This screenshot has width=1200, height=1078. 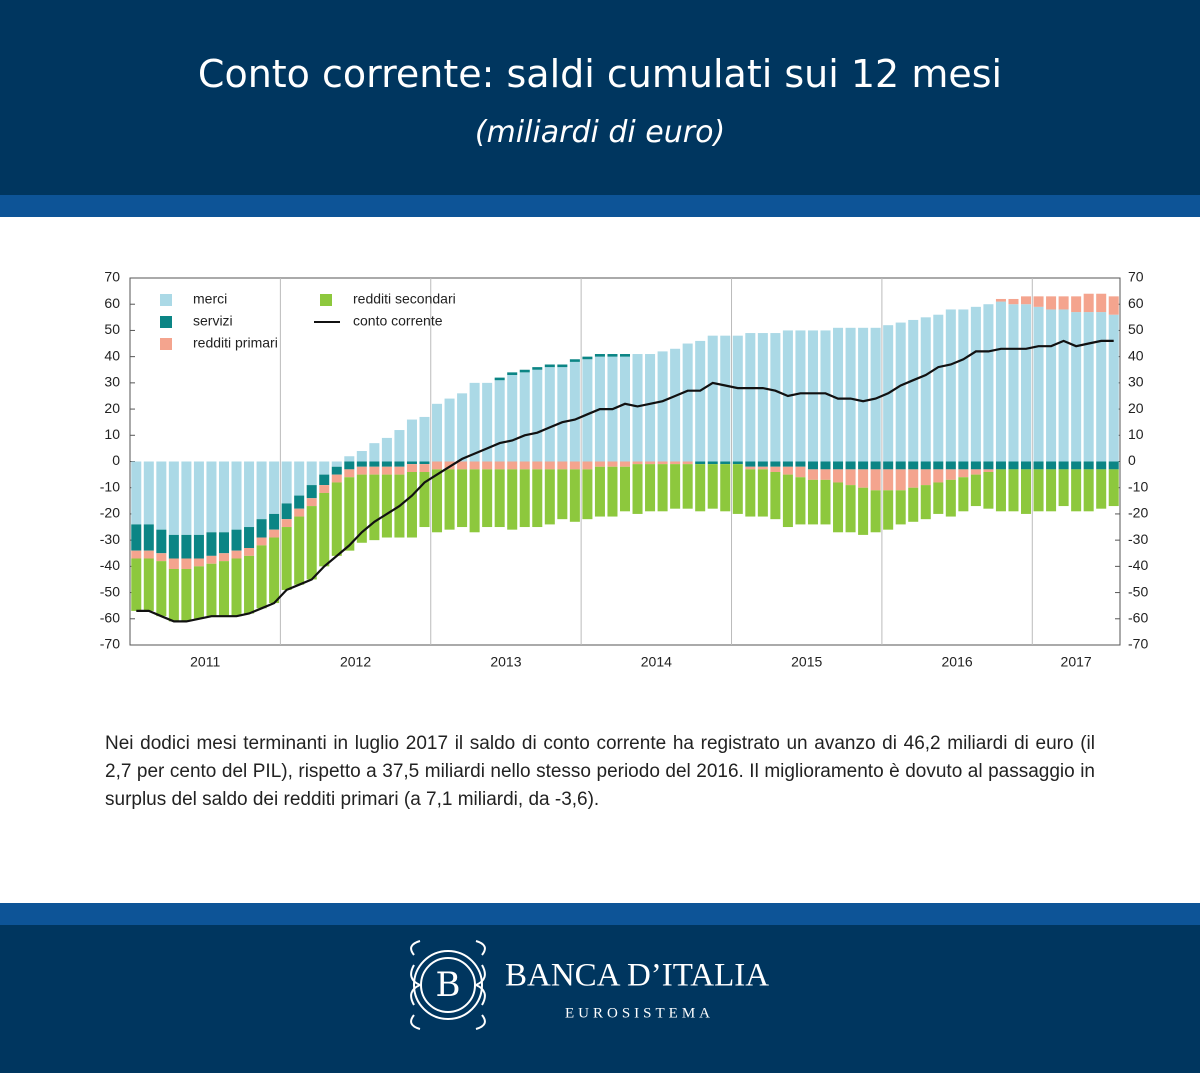 I want to click on legend-label: merci, so click(x=210, y=299).